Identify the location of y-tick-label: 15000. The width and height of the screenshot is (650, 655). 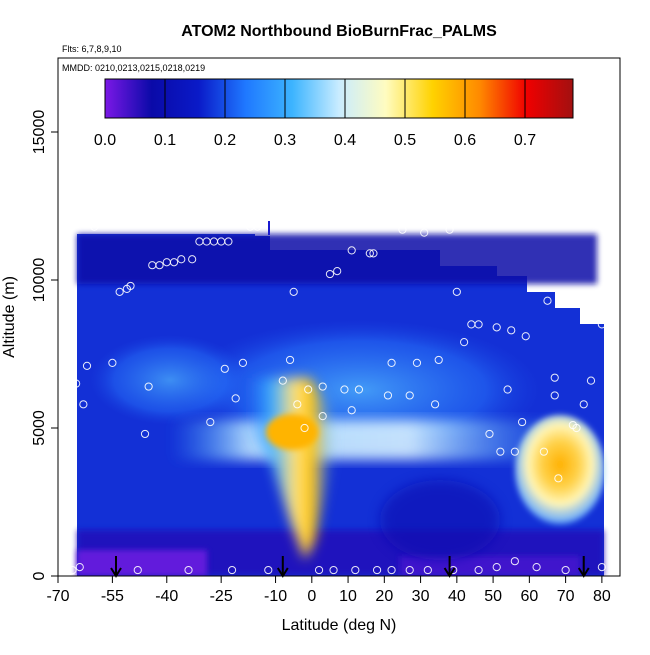
(39, 132).